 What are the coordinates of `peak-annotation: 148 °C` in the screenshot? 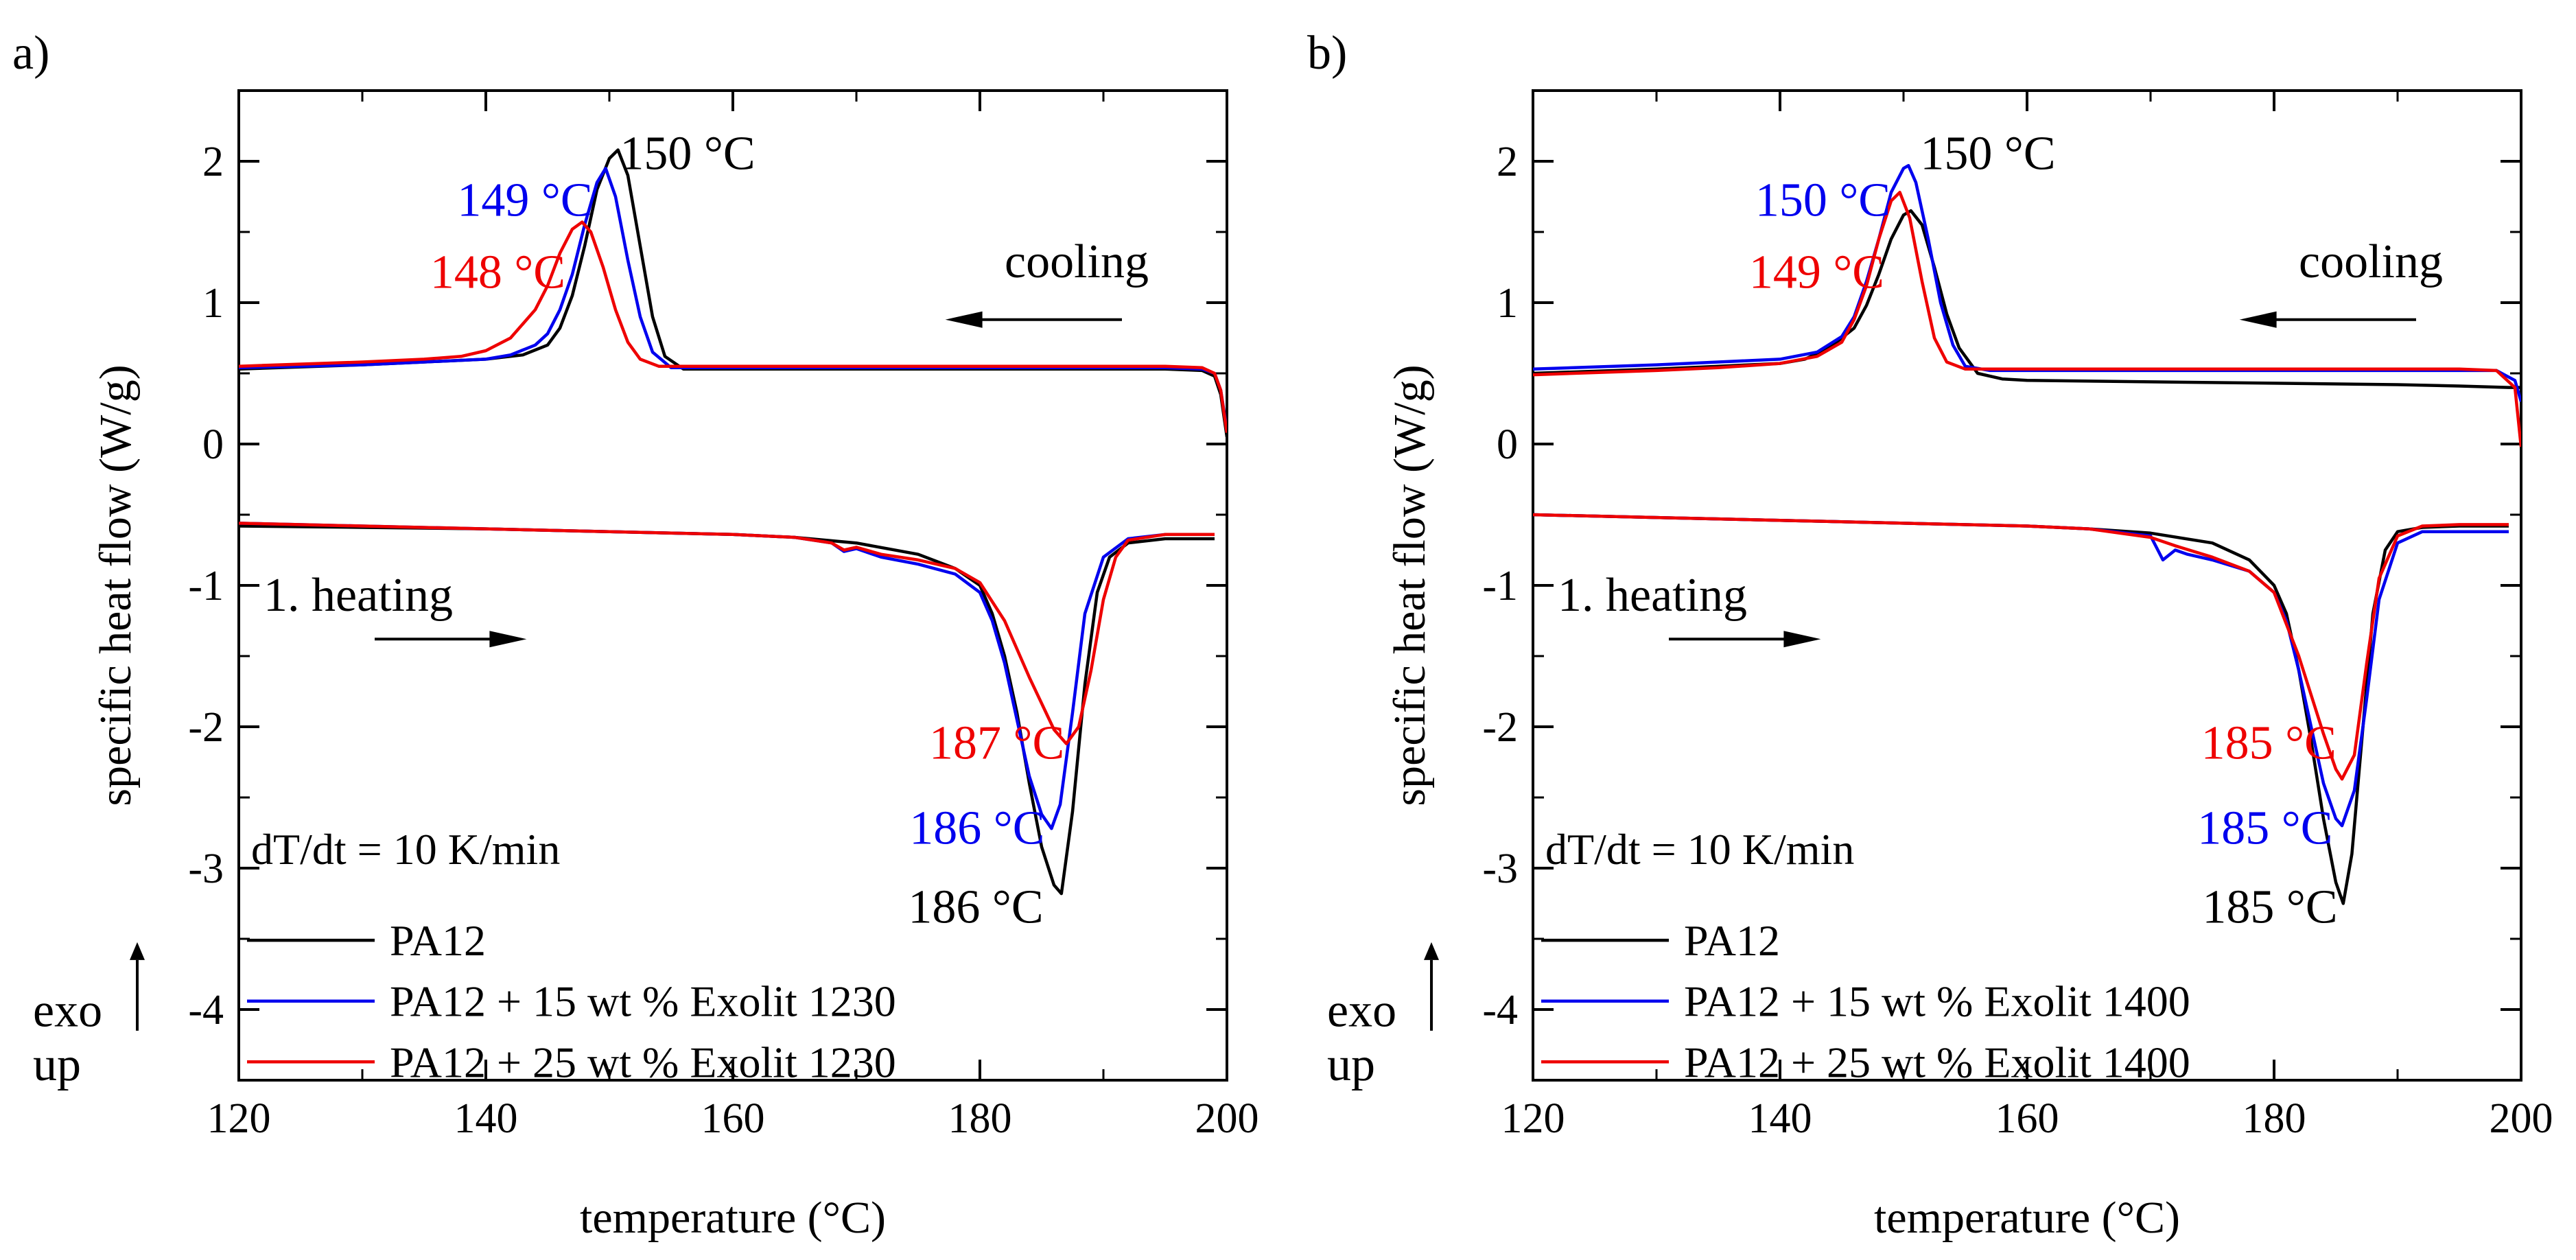 It's located at (497, 272).